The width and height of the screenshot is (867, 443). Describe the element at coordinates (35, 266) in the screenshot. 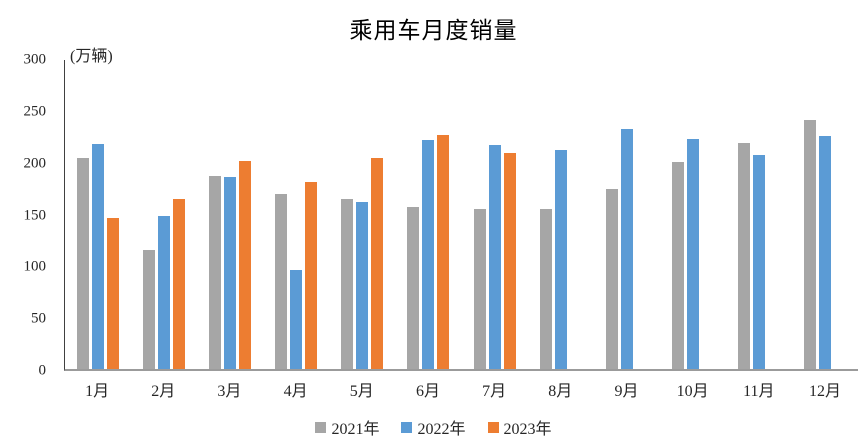

I see `y-axis-tick-label: 100` at that location.